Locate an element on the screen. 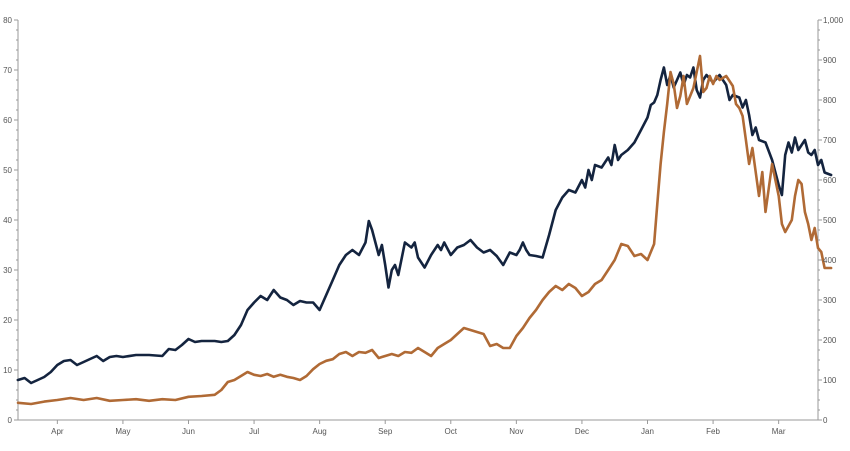 The image size is (850, 451). left-y-tick-label: 60 is located at coordinates (7, 120).